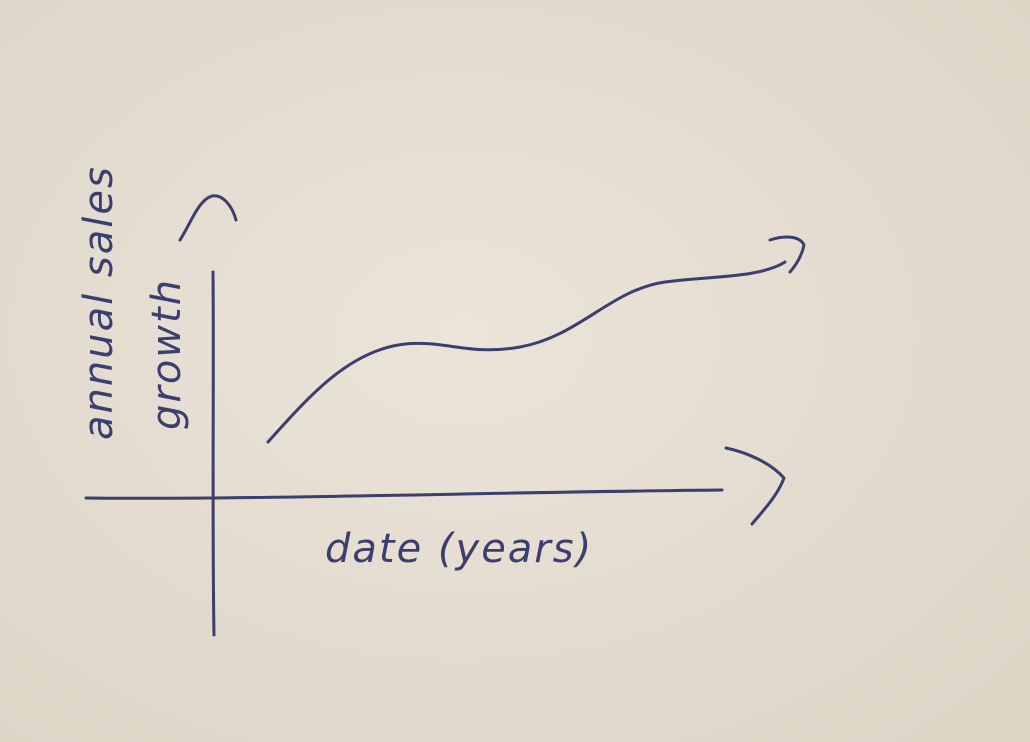 Image resolution: width=1030 pixels, height=742 pixels. I want to click on x-axis, so click(404, 494).